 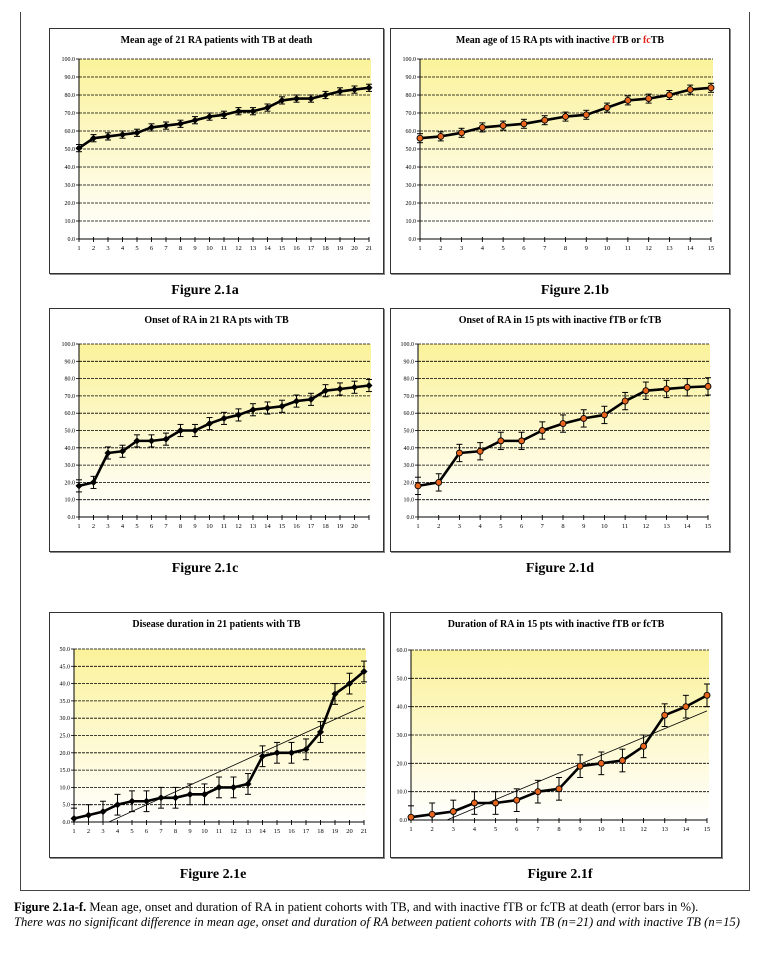 I want to click on figure-label-c: Figure 2.1c, so click(x=205, y=568).